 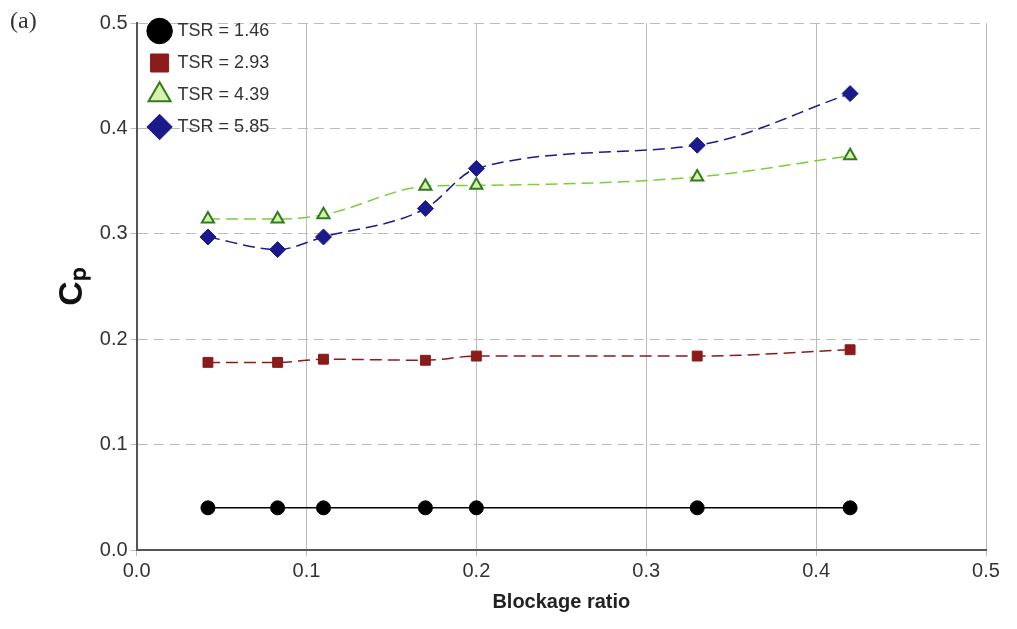 What do you see at coordinates (136, 569) in the screenshot?
I see `x-tick-label: 0.0` at bounding box center [136, 569].